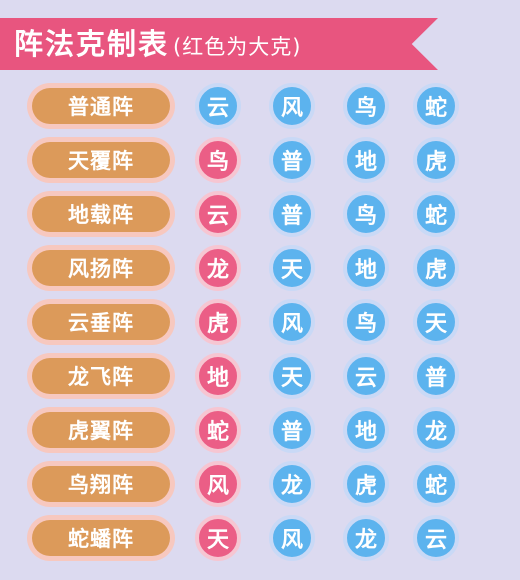 The image size is (520, 580). What do you see at coordinates (260, 268) in the screenshot?
I see `table-row: 风扬阵龙天地虎` at bounding box center [260, 268].